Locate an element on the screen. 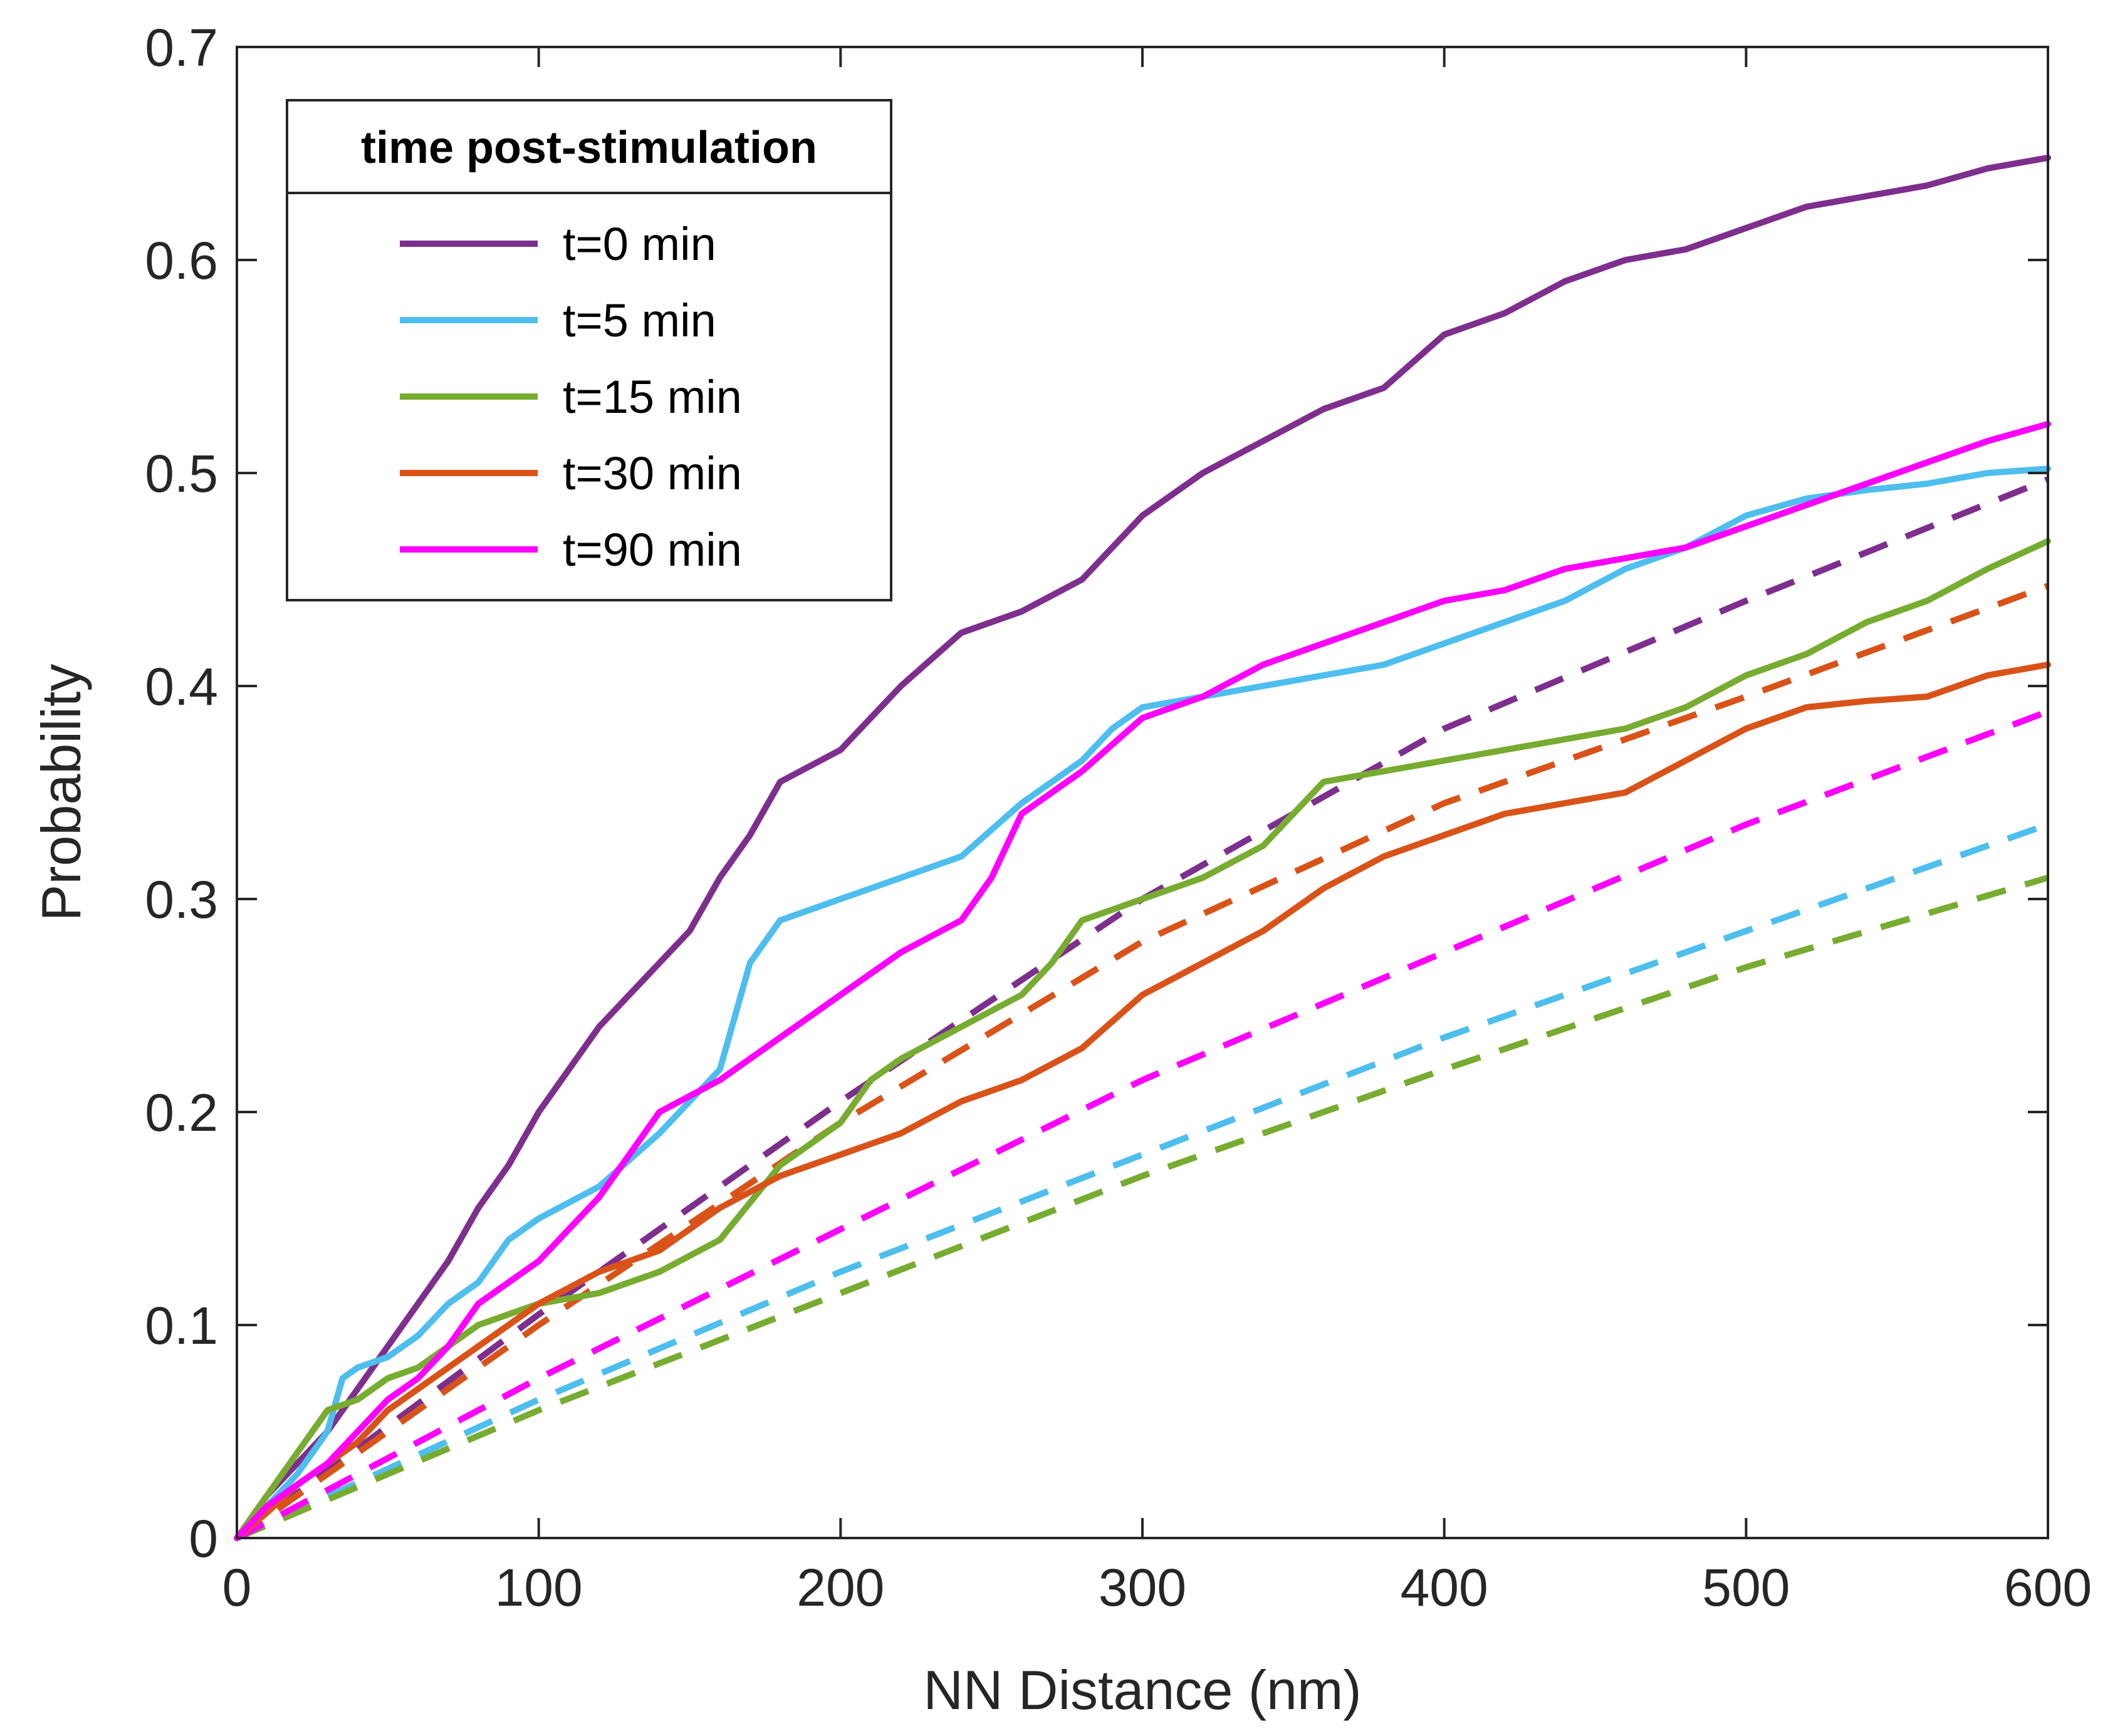  x-tick-label: 400 is located at coordinates (1445, 1587).